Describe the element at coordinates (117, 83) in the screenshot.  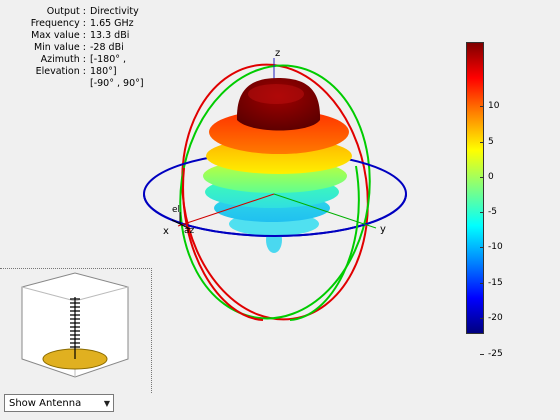
I see `elevation-range-value: [-90° , 90°]` at that location.